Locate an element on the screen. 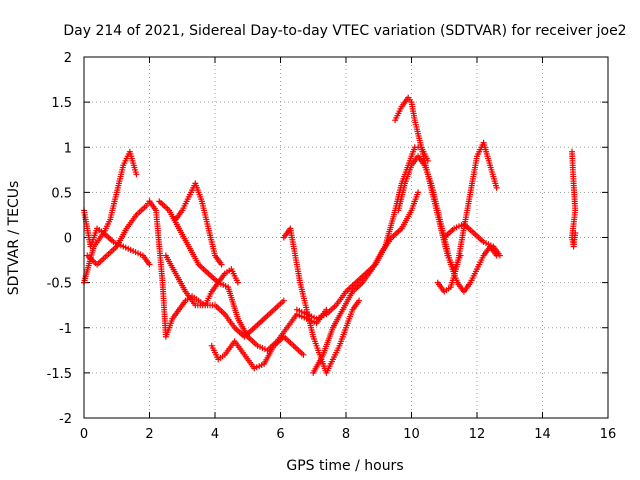 The image size is (640, 480). y-tick-label: 1 is located at coordinates (68, 148).